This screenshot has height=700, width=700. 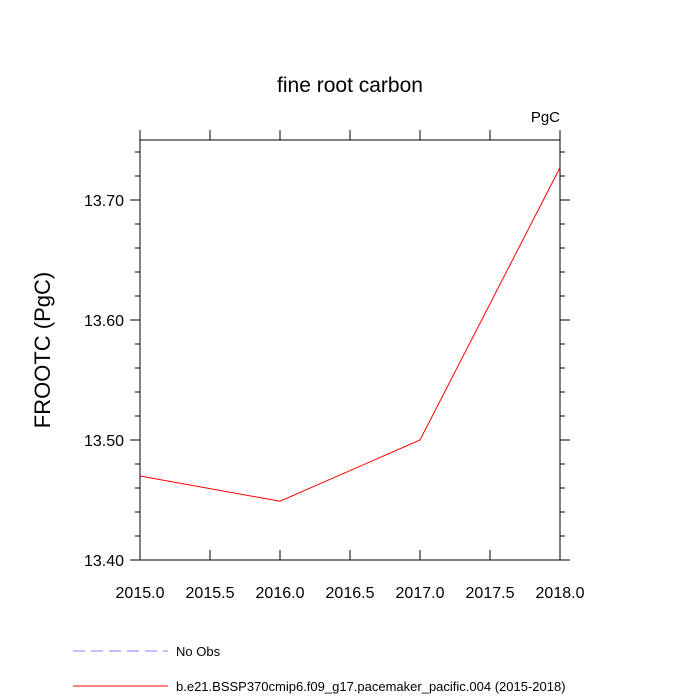 What do you see at coordinates (545, 117) in the screenshot?
I see `units-label: PgC` at bounding box center [545, 117].